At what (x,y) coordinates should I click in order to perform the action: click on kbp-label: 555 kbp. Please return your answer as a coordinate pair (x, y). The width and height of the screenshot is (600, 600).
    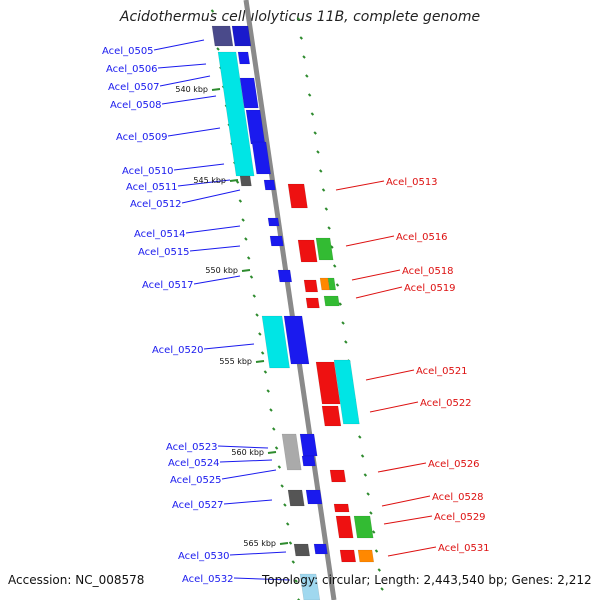
    Looking at the image, I should click on (235, 361).